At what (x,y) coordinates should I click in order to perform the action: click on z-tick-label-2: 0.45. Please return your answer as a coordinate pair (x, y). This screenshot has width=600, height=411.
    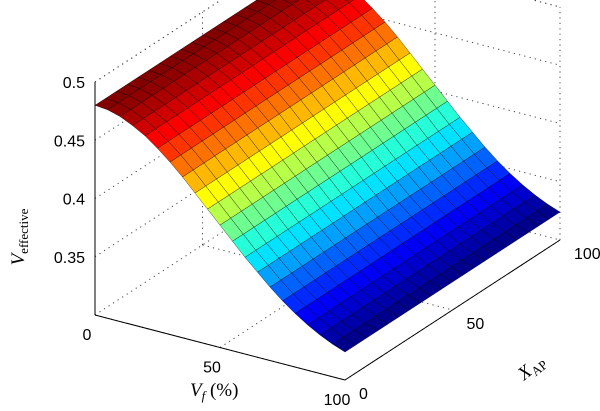
    Looking at the image, I should click on (69, 141).